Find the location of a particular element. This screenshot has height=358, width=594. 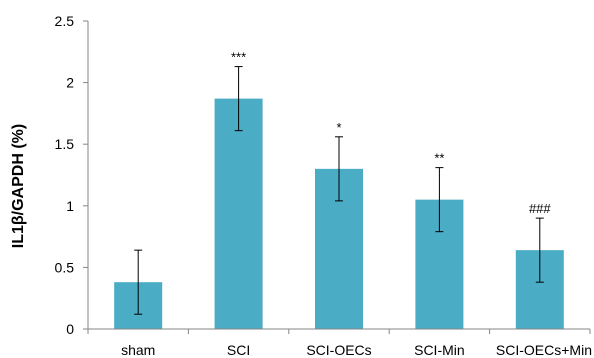

y-tick-label: 2 is located at coordinates (70, 83).